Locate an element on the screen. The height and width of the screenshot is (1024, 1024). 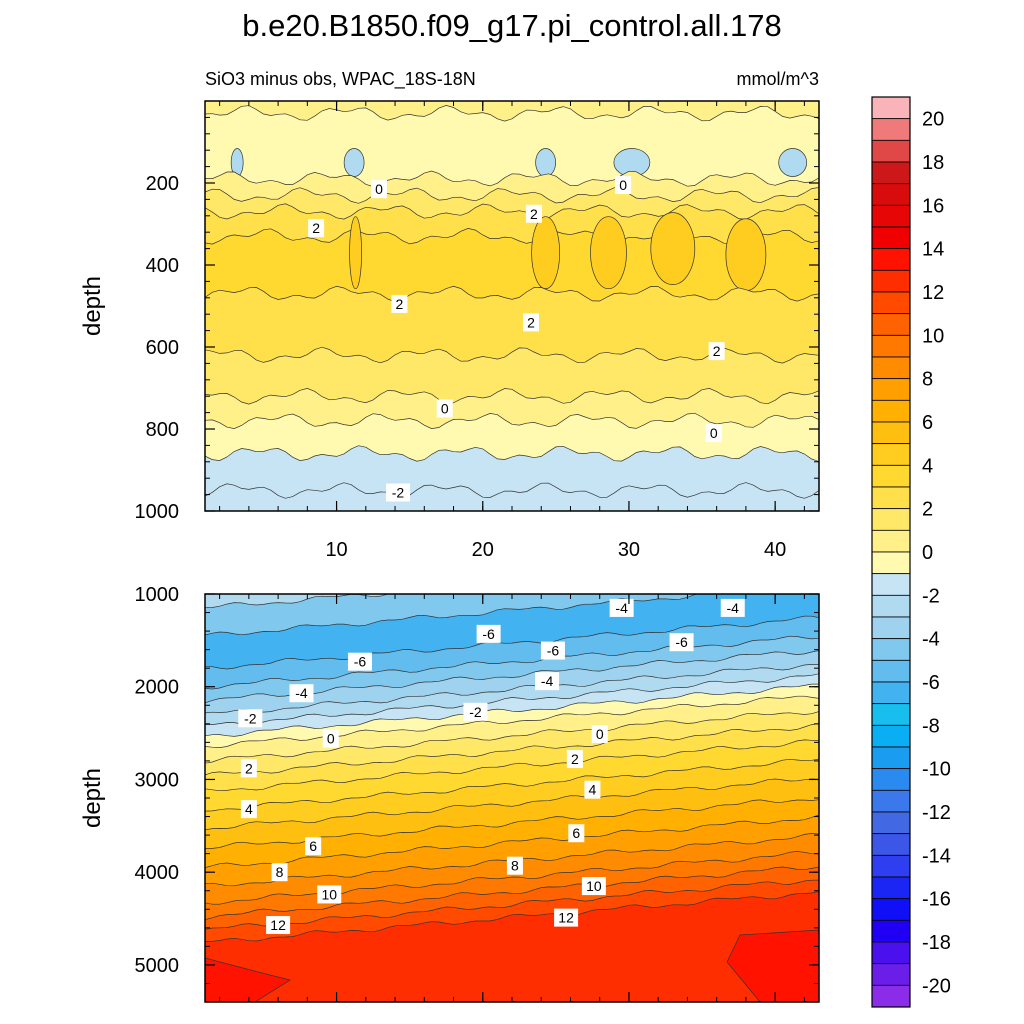
contour-label: 6 is located at coordinates (313, 846).